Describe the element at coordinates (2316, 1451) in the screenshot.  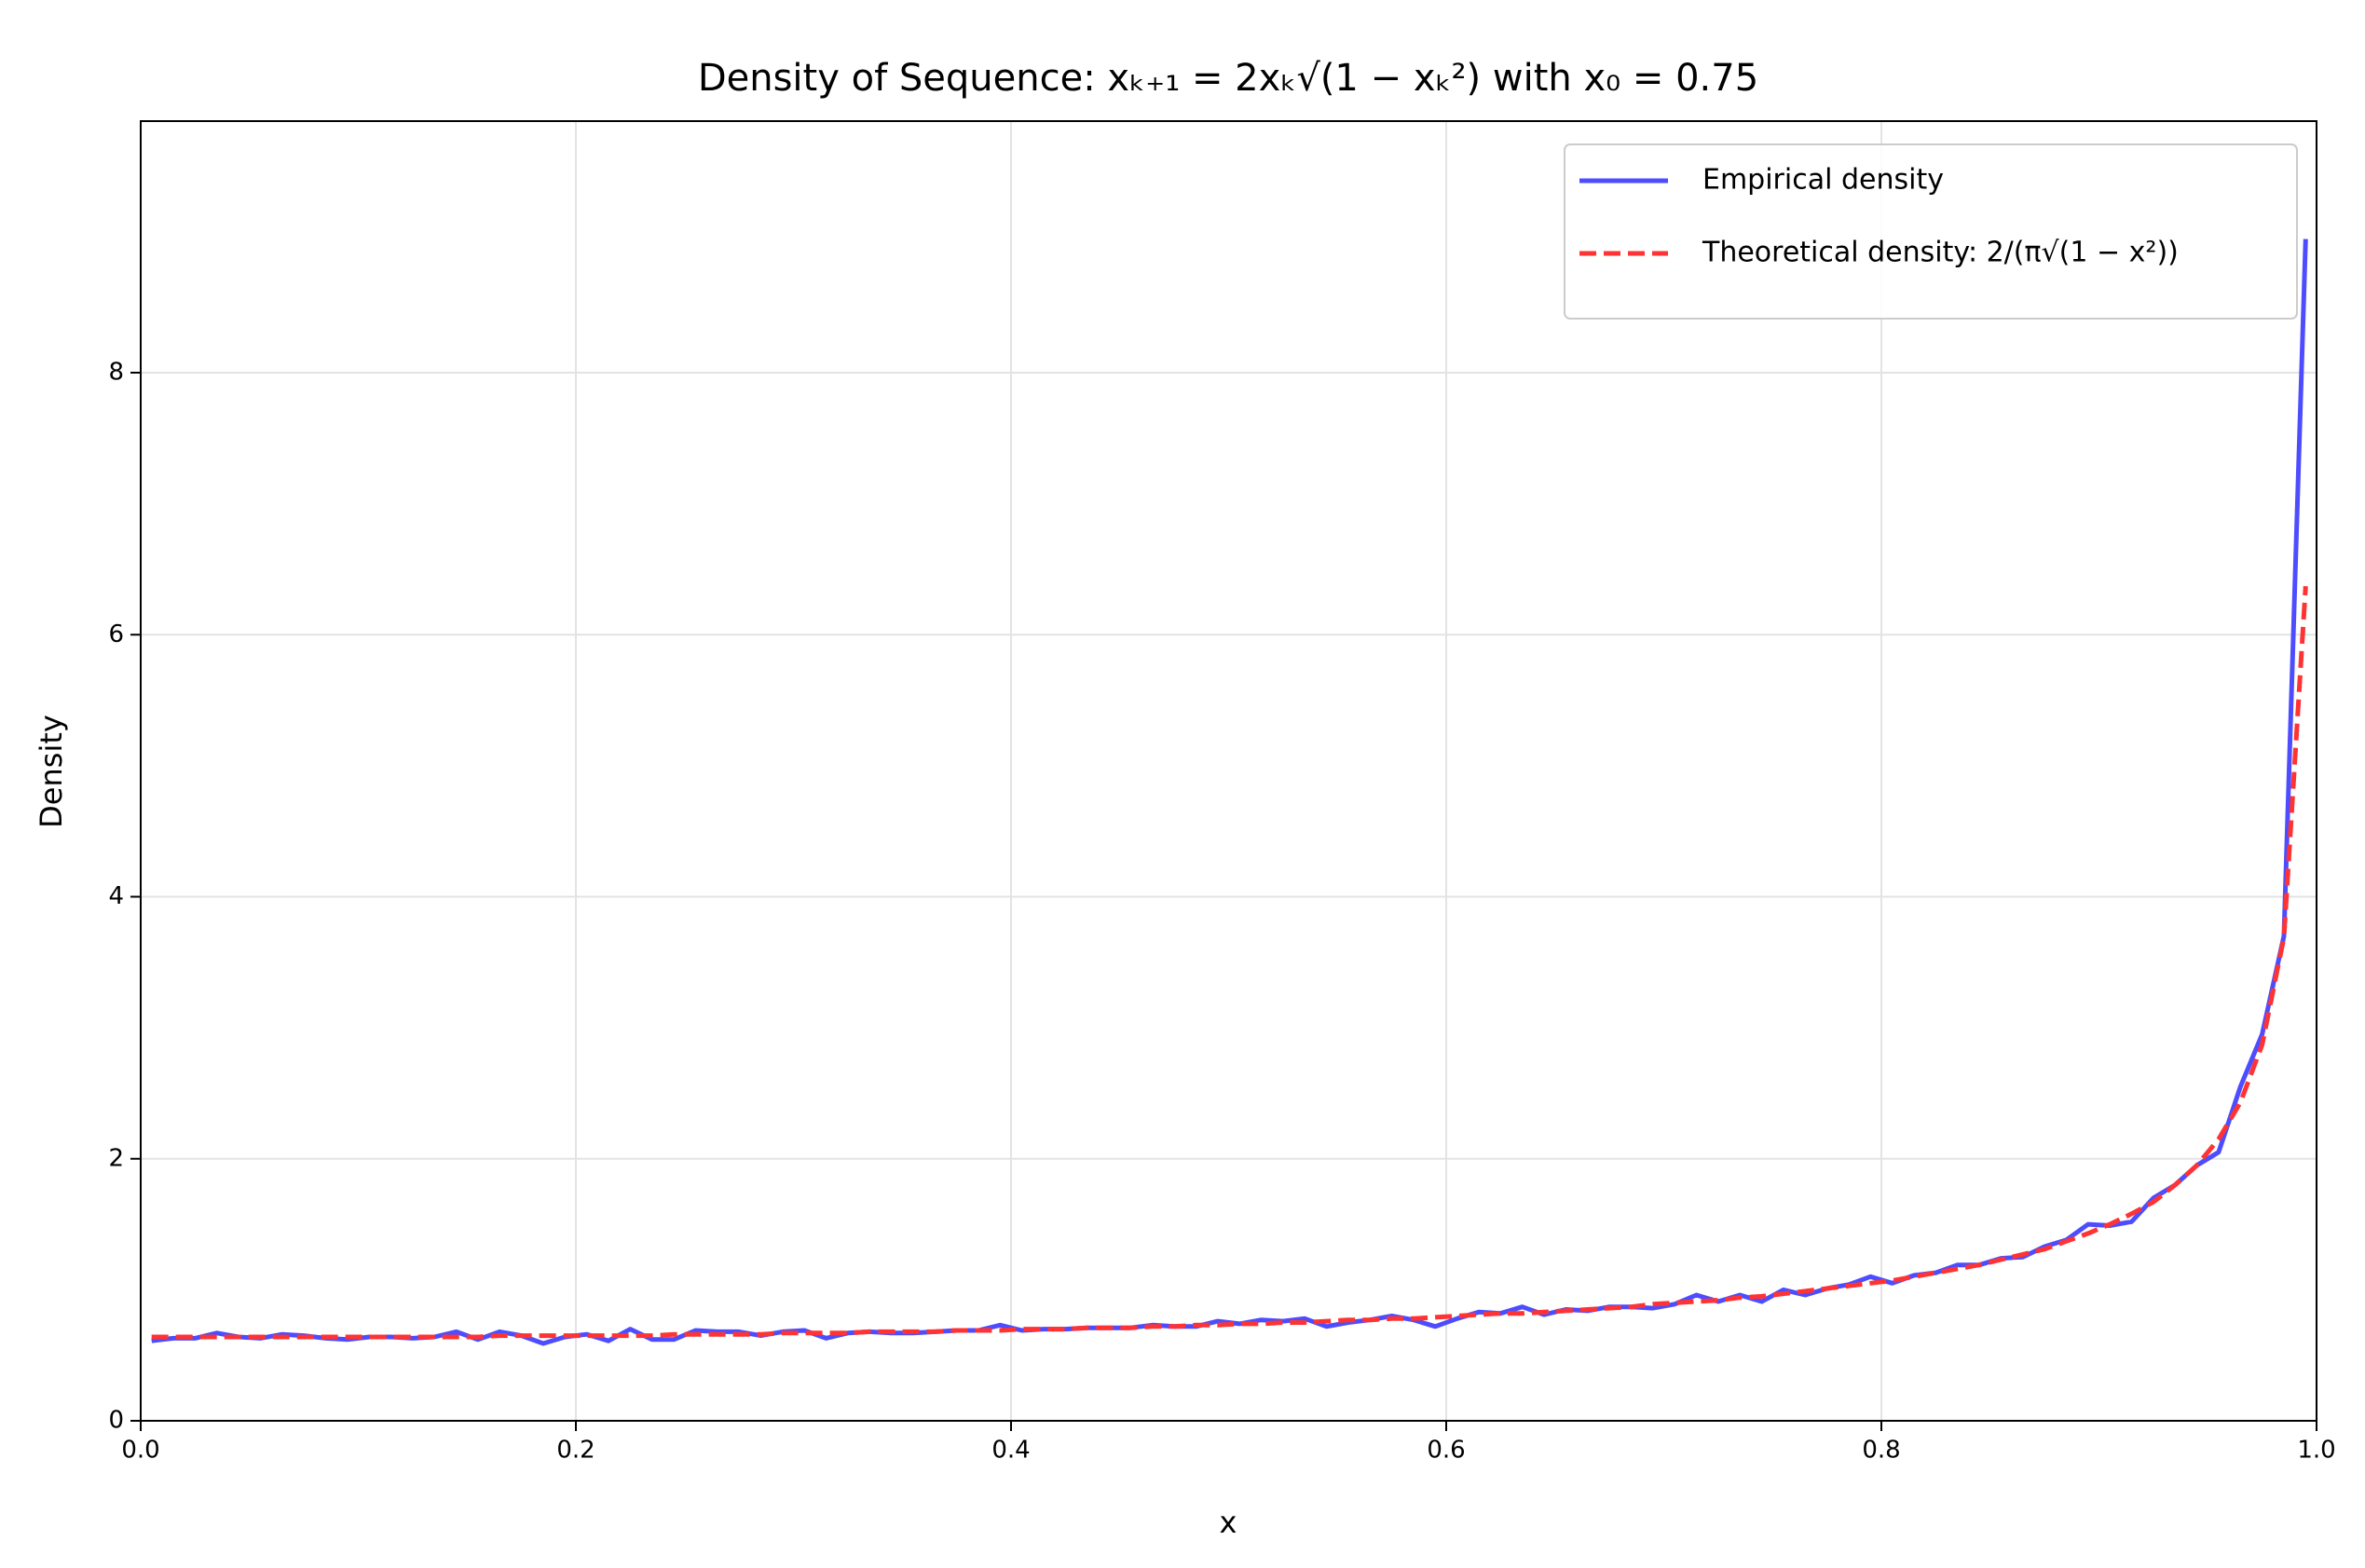
I see `x-tick-label: 1.0` at that location.